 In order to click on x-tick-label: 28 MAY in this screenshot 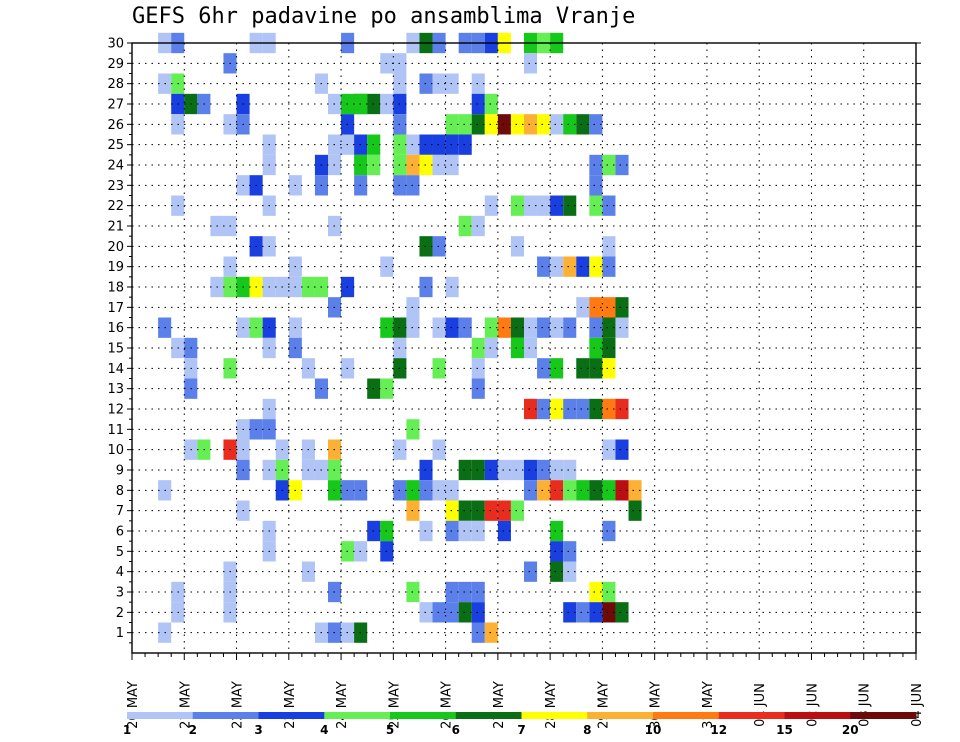, I will do `click(551, 705)`.